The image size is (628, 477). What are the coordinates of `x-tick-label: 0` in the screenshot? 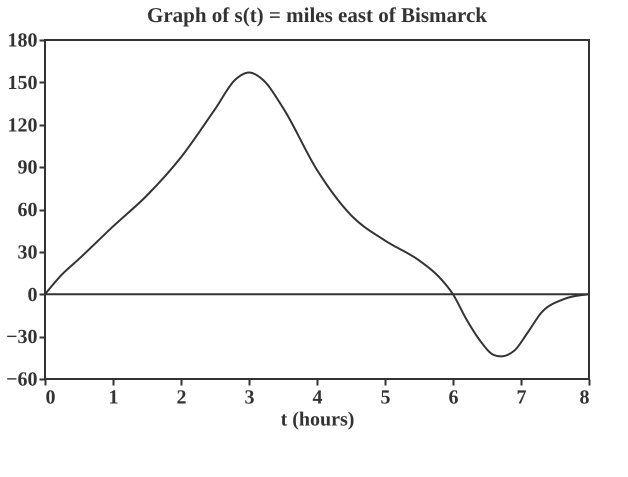 It's located at (51, 397).